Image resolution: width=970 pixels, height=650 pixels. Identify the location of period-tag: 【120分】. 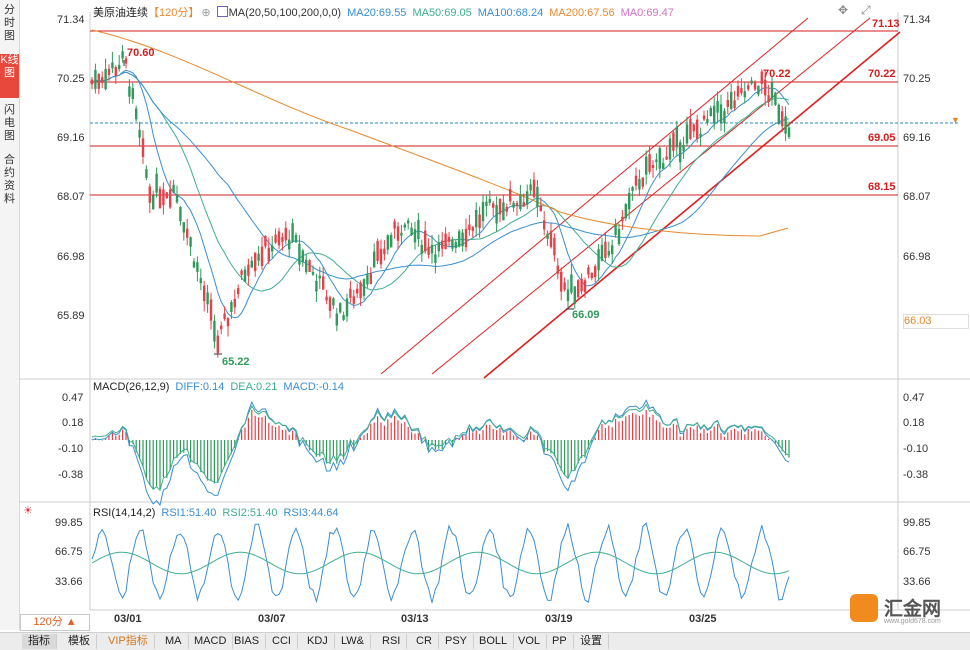
(174, 13).